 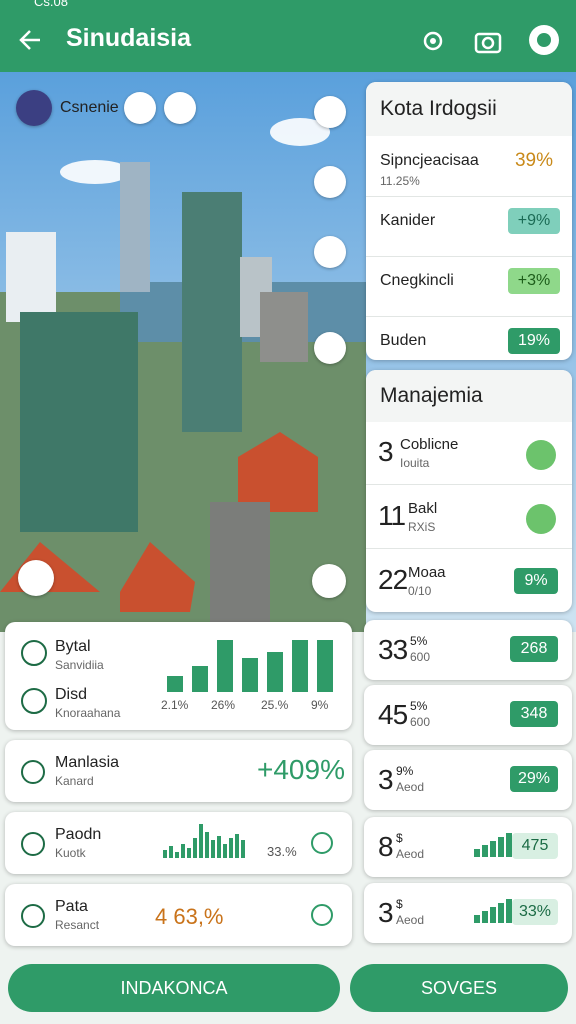 What do you see at coordinates (468, 847) in the screenshot?
I see `stat-card: 8 $ Aeod 475` at bounding box center [468, 847].